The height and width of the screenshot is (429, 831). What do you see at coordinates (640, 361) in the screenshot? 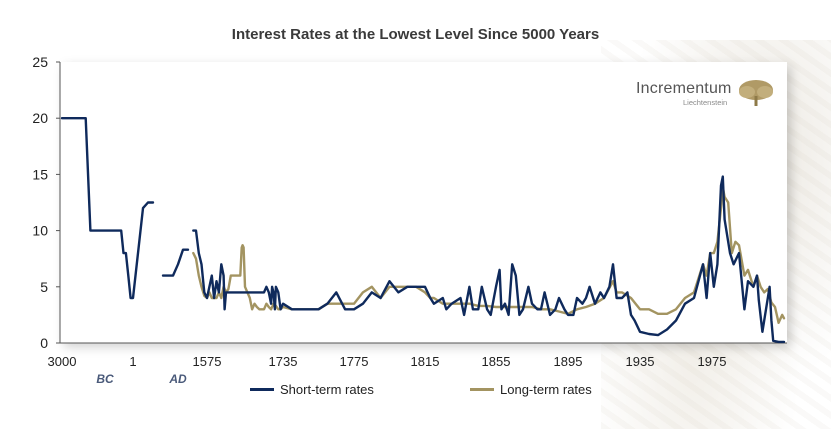
I see `x-tick-label: 1935` at bounding box center [640, 361].